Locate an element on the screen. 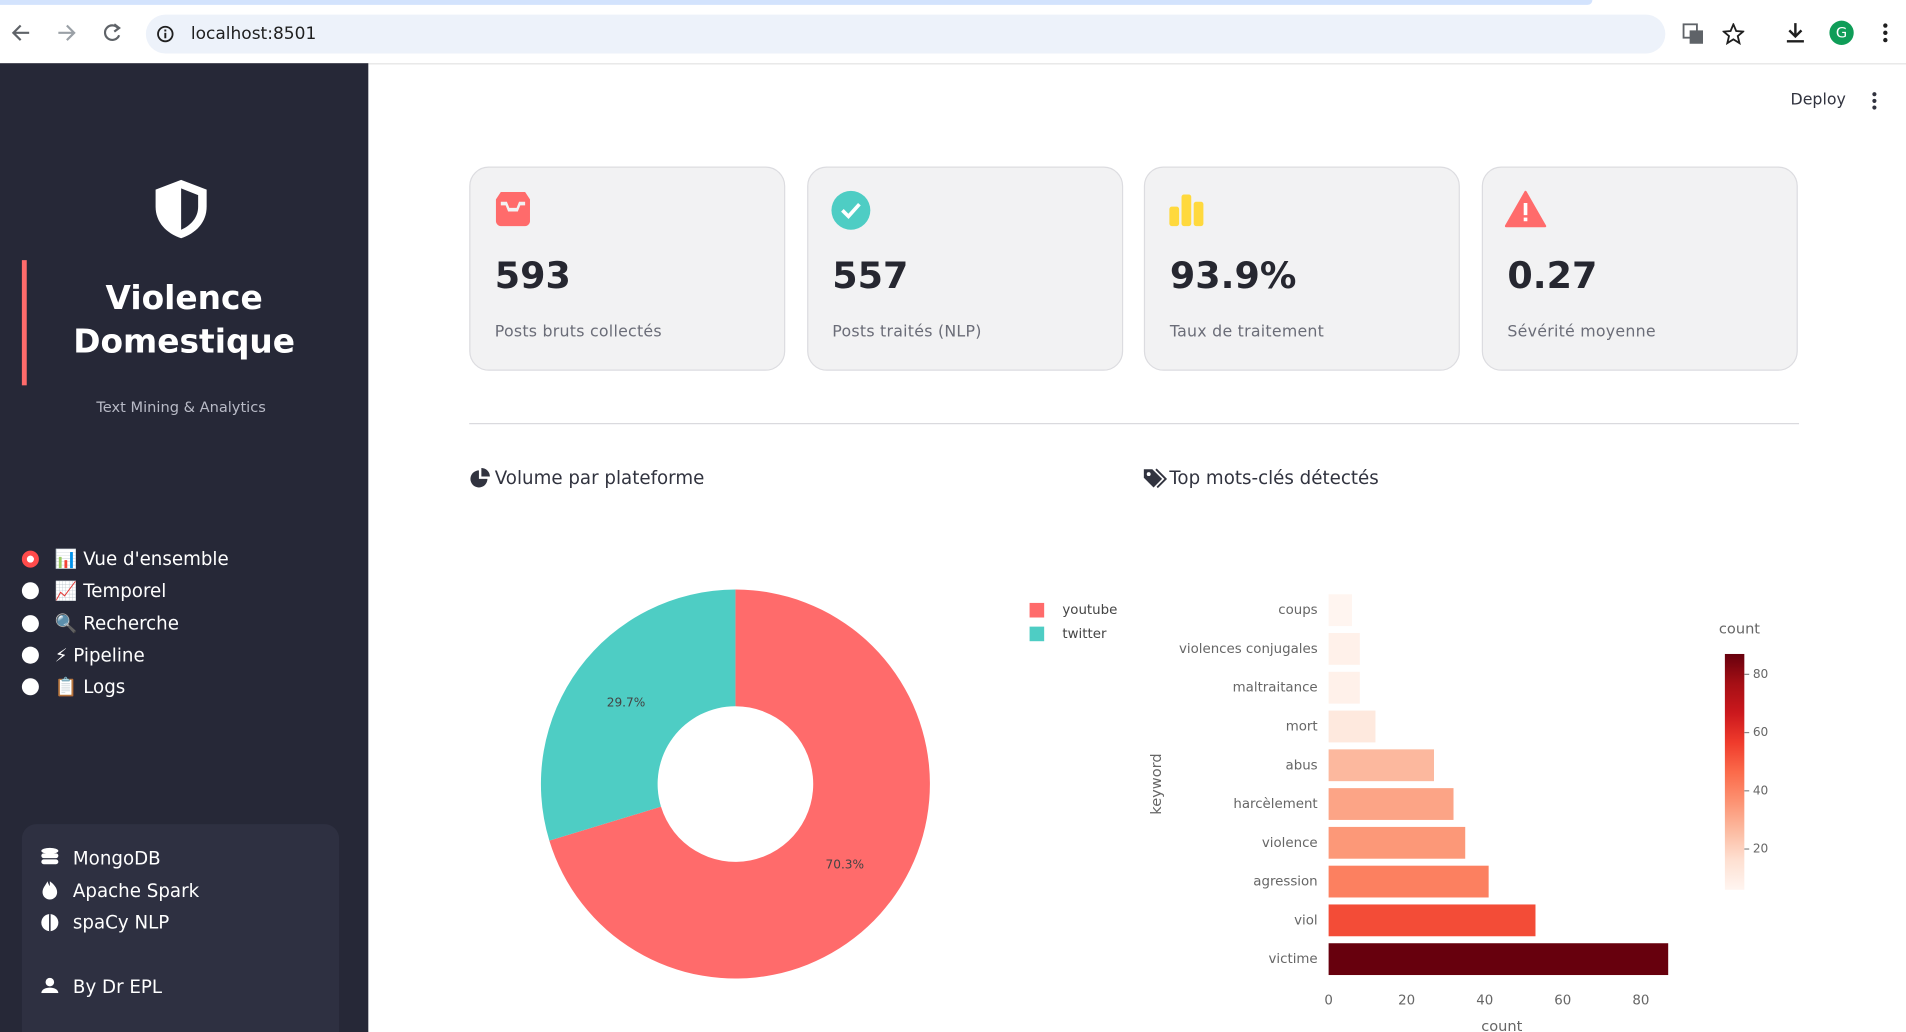 This screenshot has width=1906, height=1032. tech-item: spaCy NLP is located at coordinates (121, 922).